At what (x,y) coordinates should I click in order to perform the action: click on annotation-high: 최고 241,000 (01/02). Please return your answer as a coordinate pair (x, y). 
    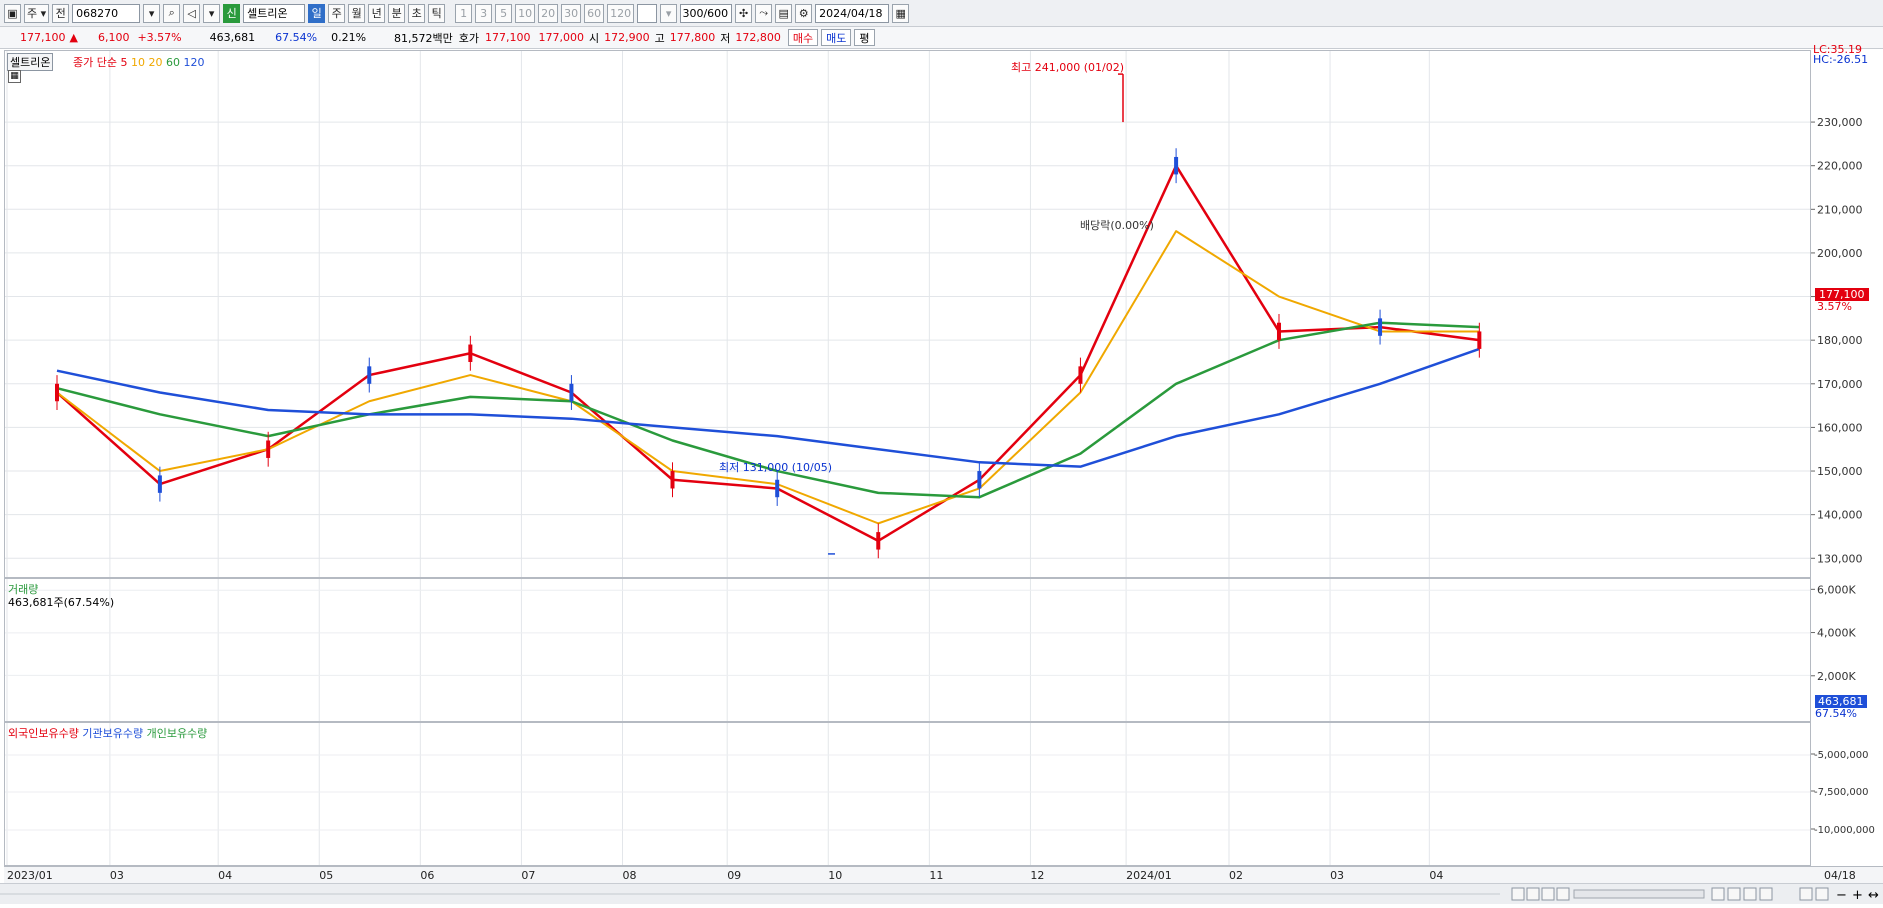
    Looking at the image, I should click on (1068, 67).